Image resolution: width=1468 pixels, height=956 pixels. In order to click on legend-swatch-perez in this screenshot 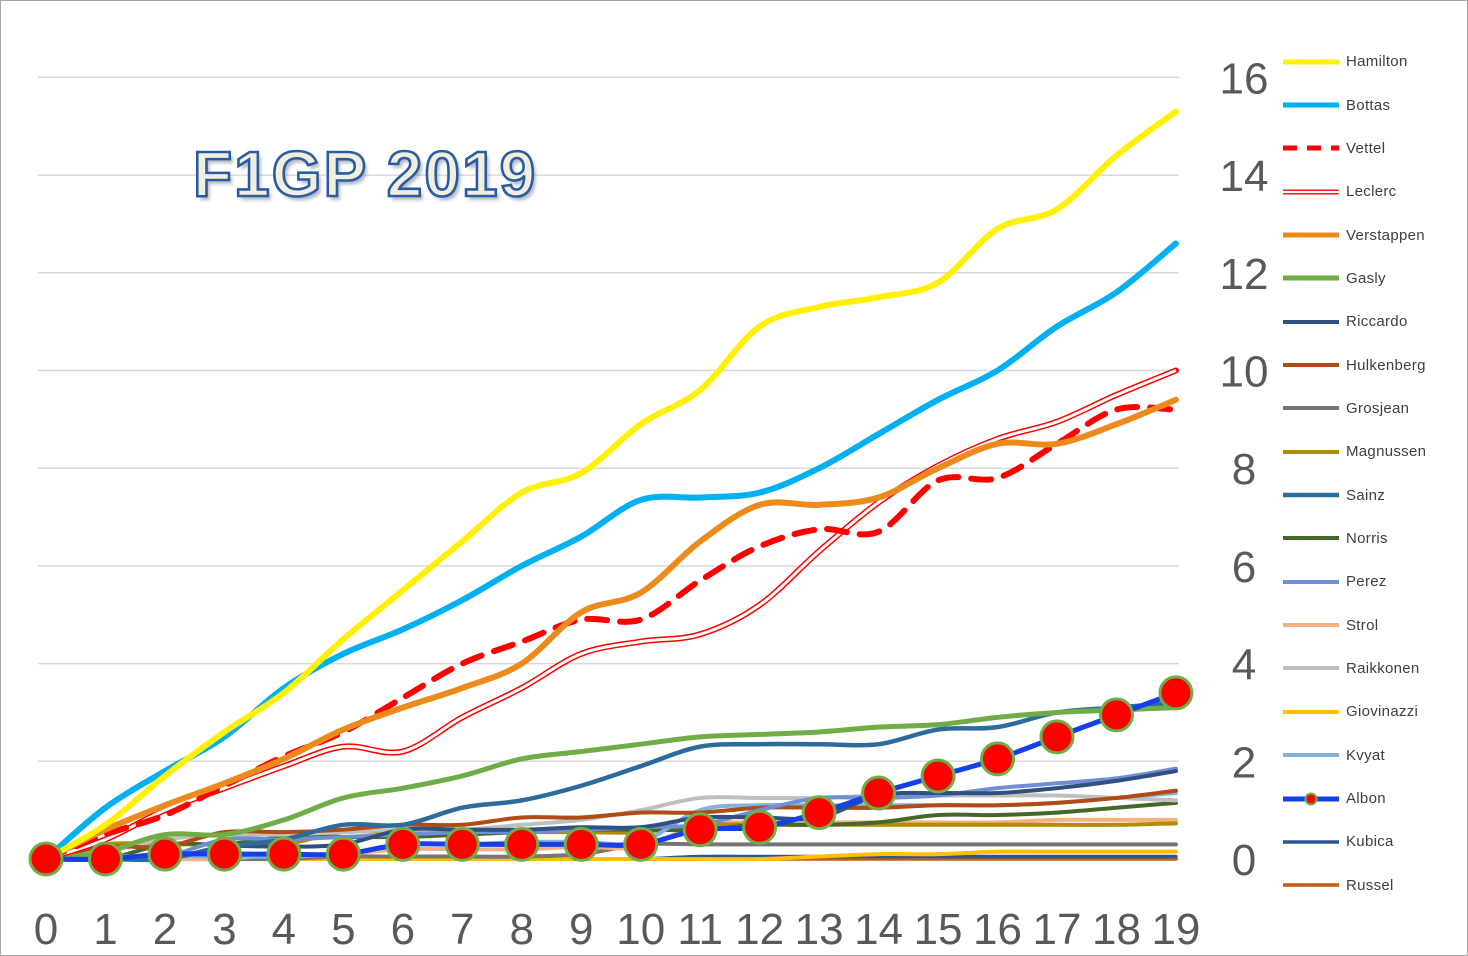, I will do `click(1311, 581)`.